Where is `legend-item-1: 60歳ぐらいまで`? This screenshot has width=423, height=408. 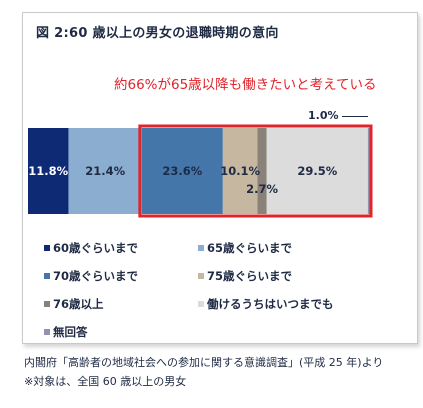 legend-item-1: 60歳ぐらいまで is located at coordinates (91, 248).